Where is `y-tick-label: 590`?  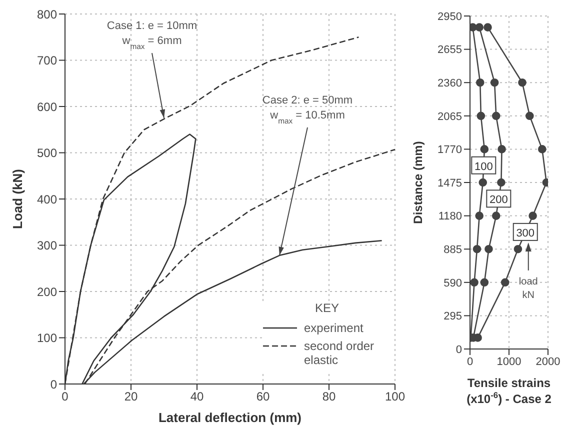 y-tick-label: 590 is located at coordinates (453, 283).